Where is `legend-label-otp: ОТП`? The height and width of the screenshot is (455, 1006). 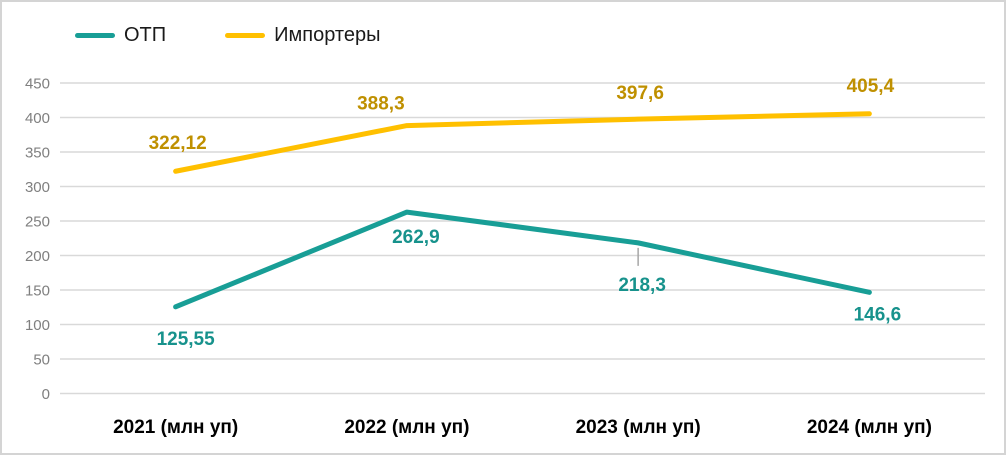
legend-label-otp: ОТП is located at coordinates (145, 35).